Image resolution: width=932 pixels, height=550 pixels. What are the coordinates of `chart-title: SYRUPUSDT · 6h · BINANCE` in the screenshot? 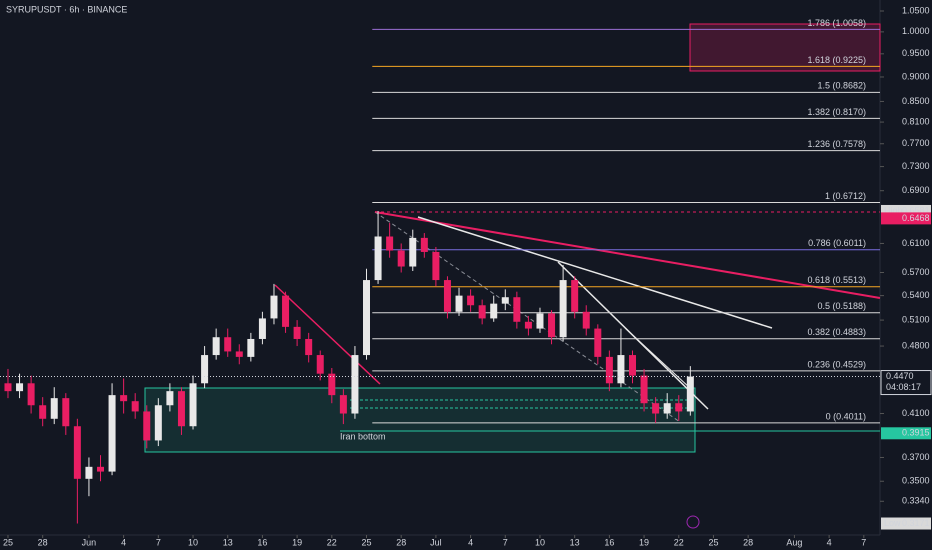 It's located at (66, 9).